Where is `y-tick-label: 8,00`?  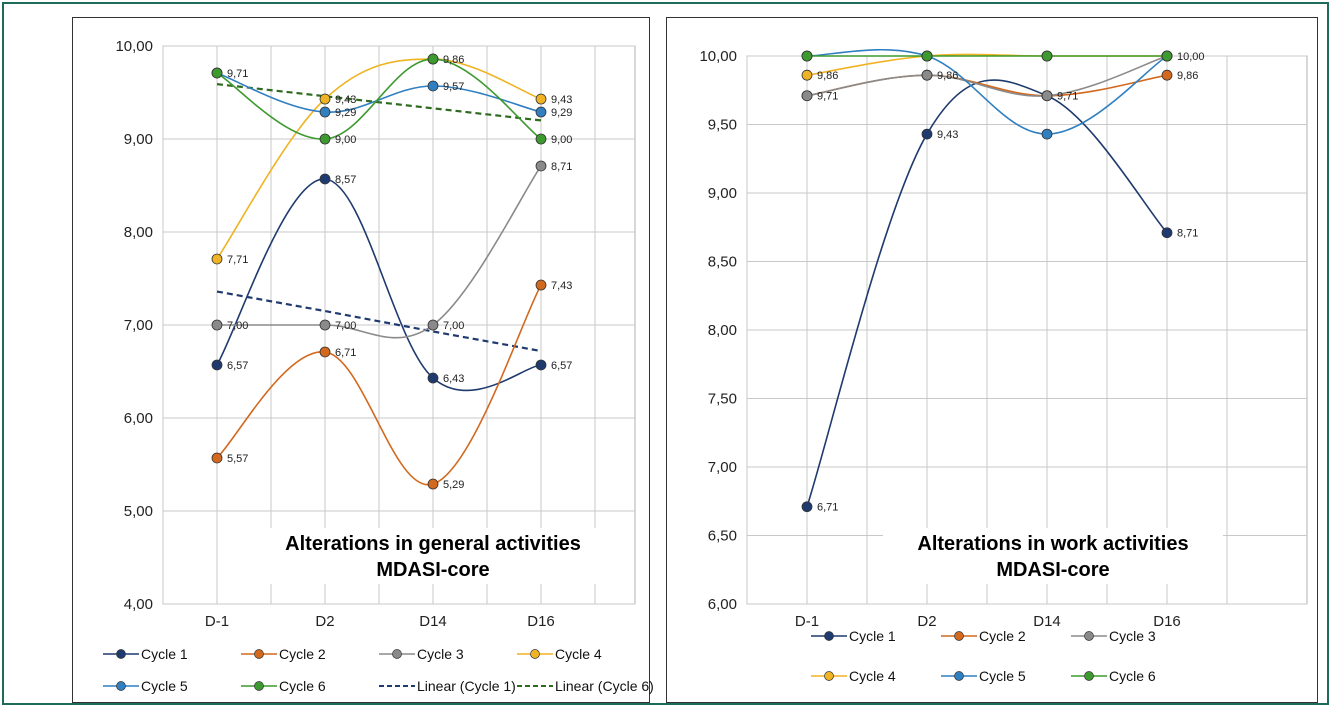 y-tick-label: 8,00 is located at coordinates (138, 232).